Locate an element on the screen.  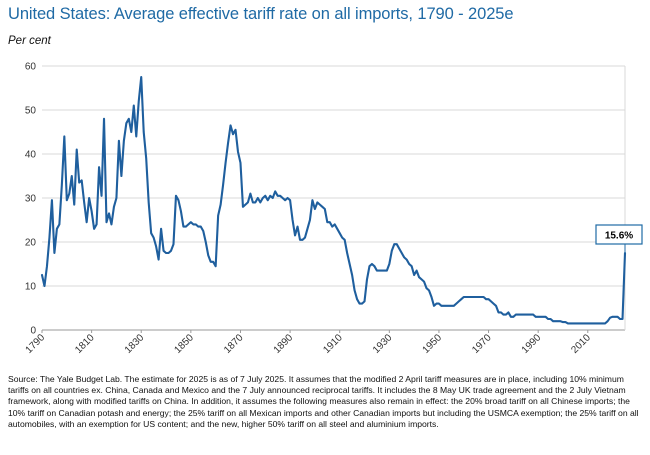
x-tick-label-1970: 1970 is located at coordinates (482, 344).